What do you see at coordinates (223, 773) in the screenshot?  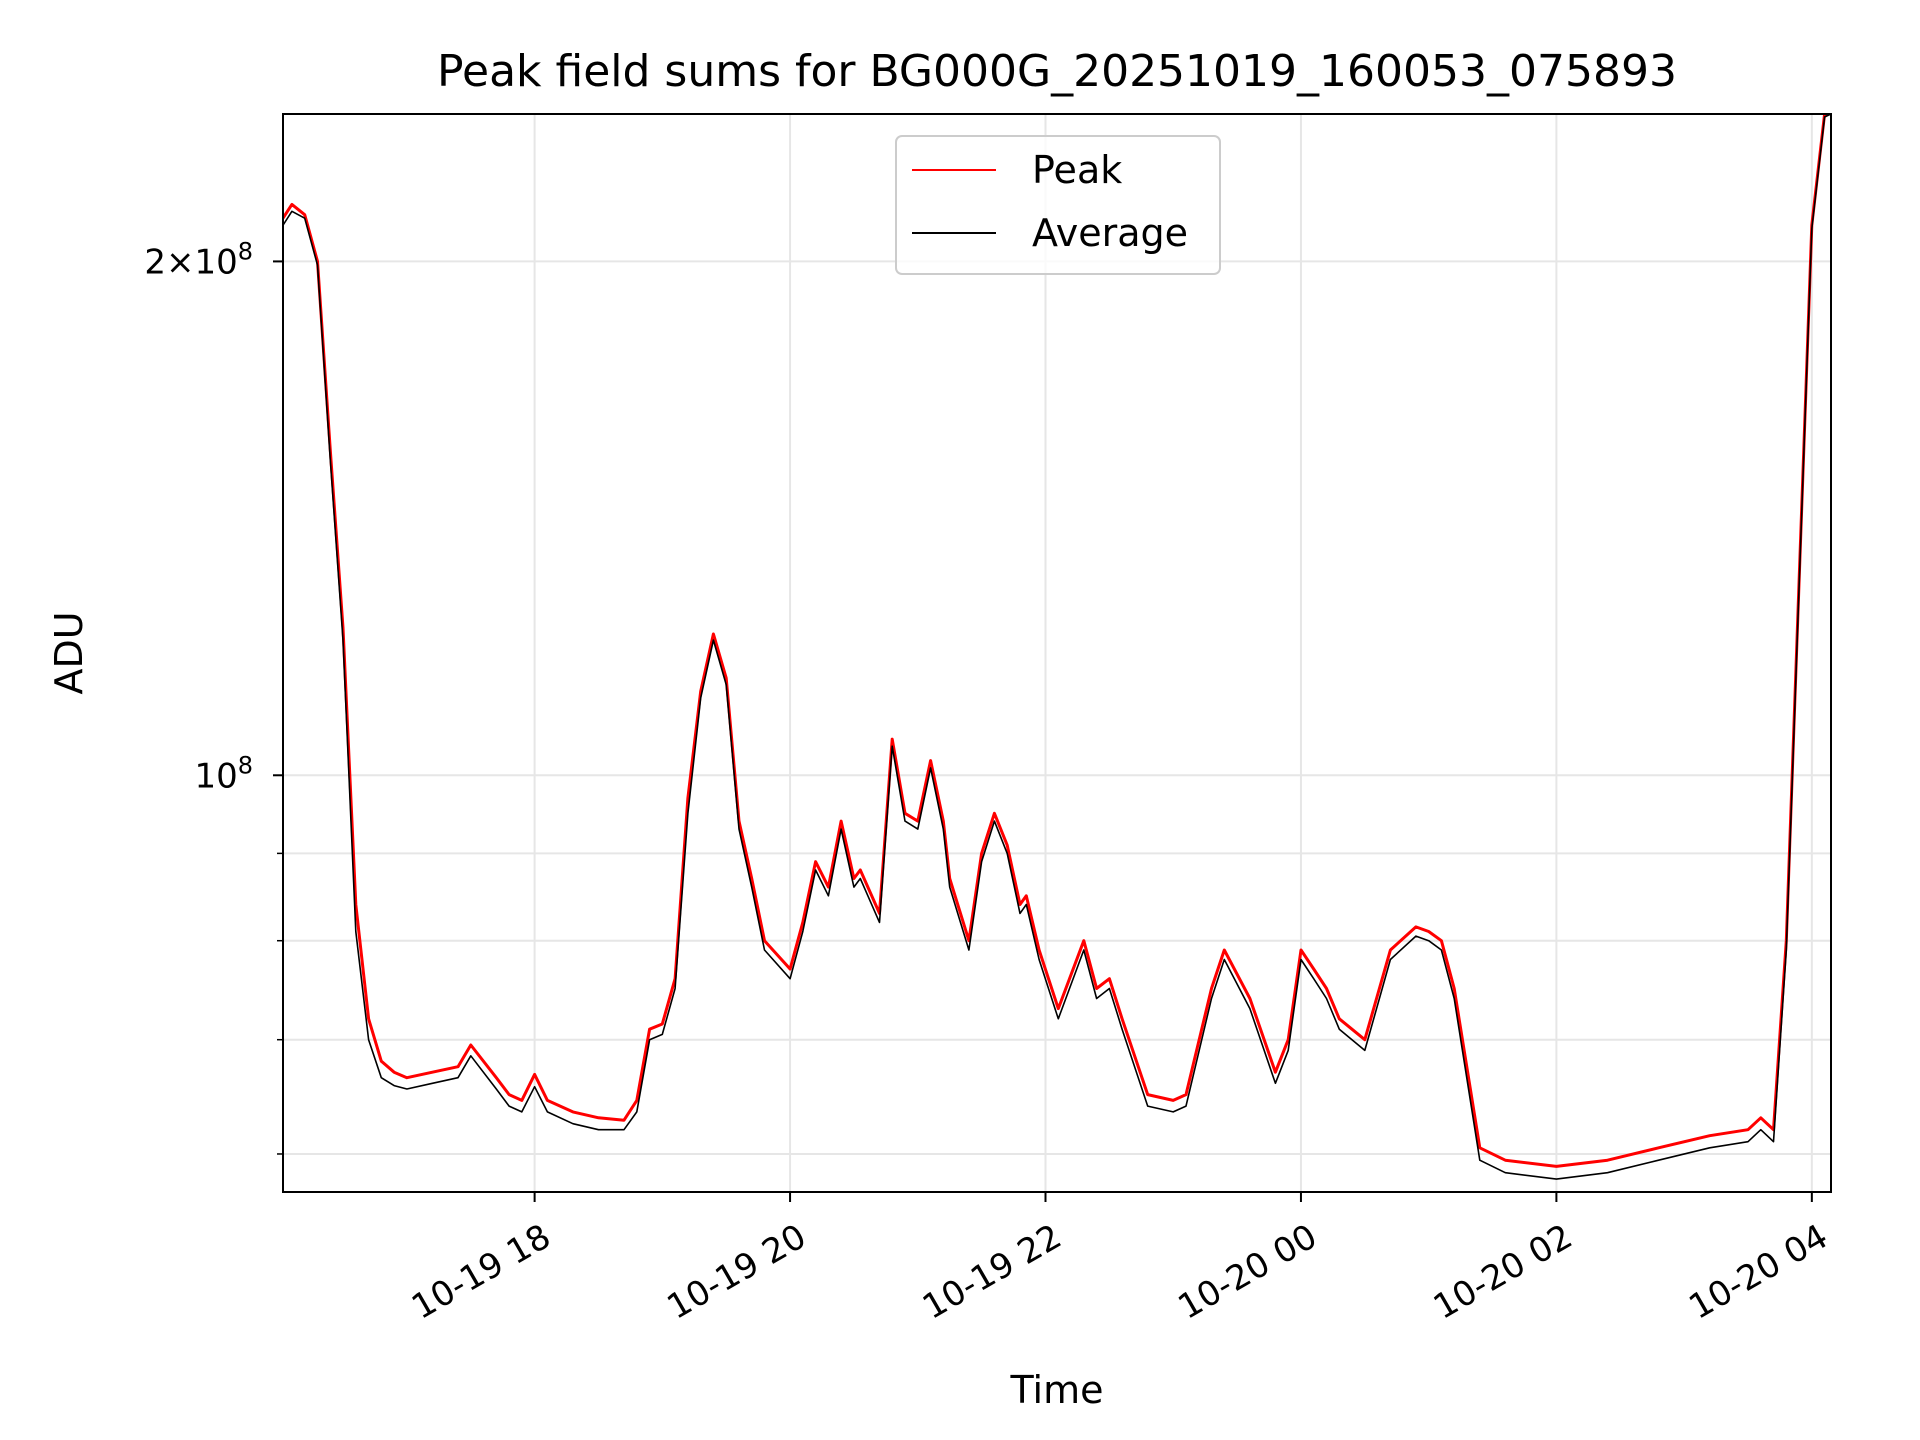 I see `y-tick-label: 108` at bounding box center [223, 773].